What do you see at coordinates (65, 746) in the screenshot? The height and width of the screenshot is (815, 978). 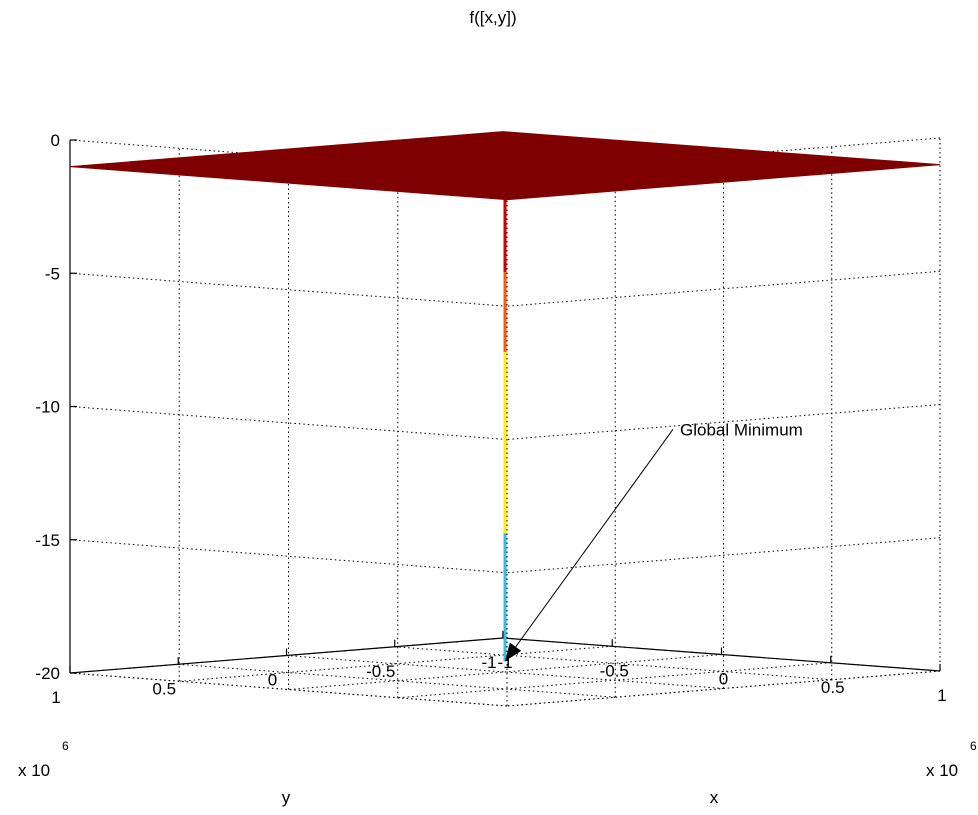 I see `y-exponent: 6` at bounding box center [65, 746].